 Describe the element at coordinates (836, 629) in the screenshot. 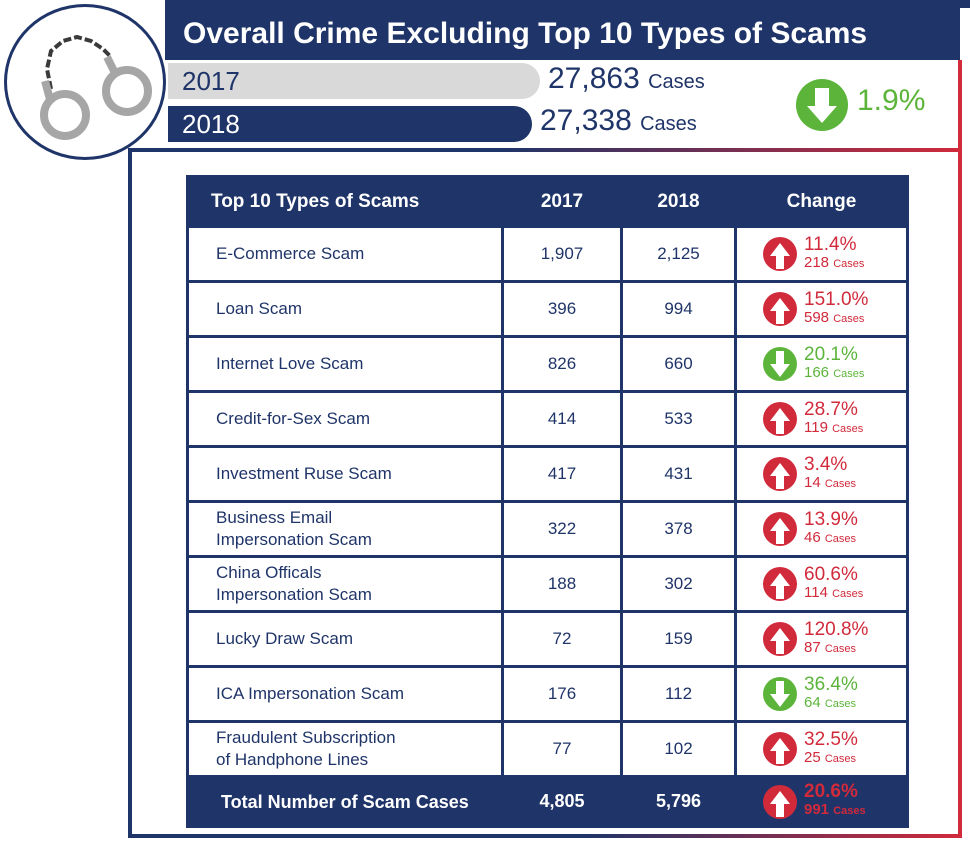

I see `change-pct: 120.8%` at that location.